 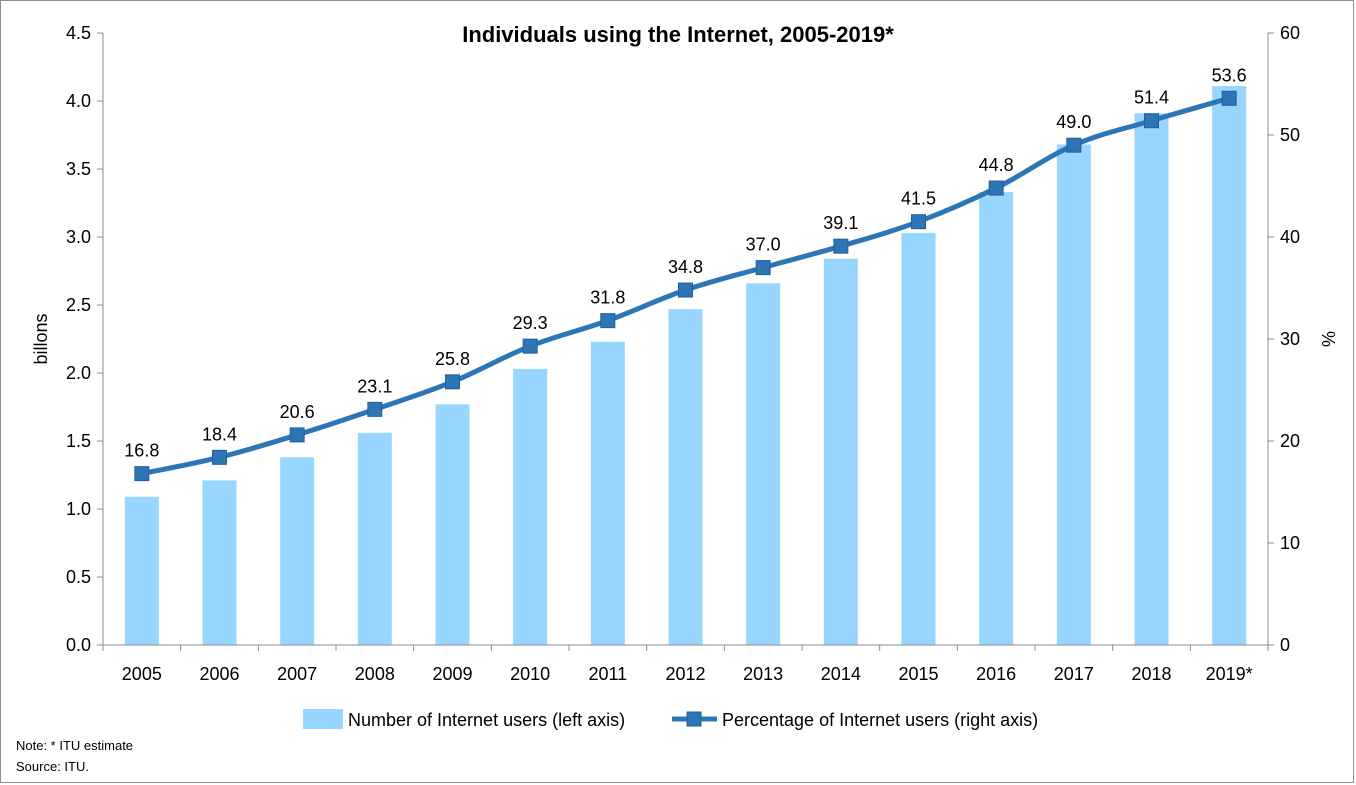 What do you see at coordinates (297, 674) in the screenshot?
I see `x-tick-label: 2007` at bounding box center [297, 674].